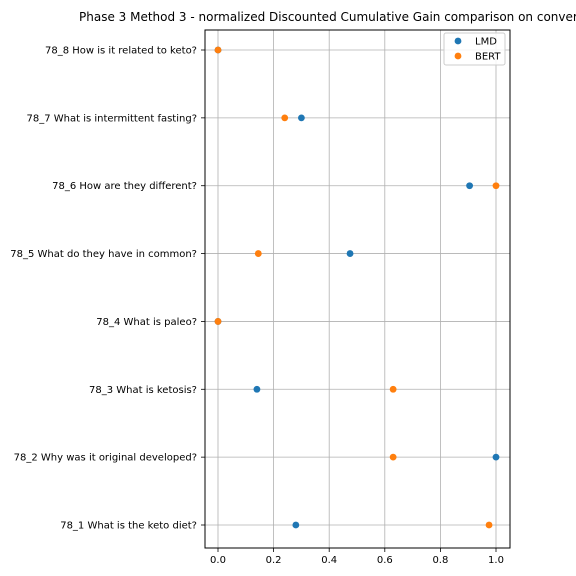 This screenshot has width=576, height=576. What do you see at coordinates (128, 526) in the screenshot?
I see `y-category-label: 78_1 What is the keto diet?` at bounding box center [128, 526].